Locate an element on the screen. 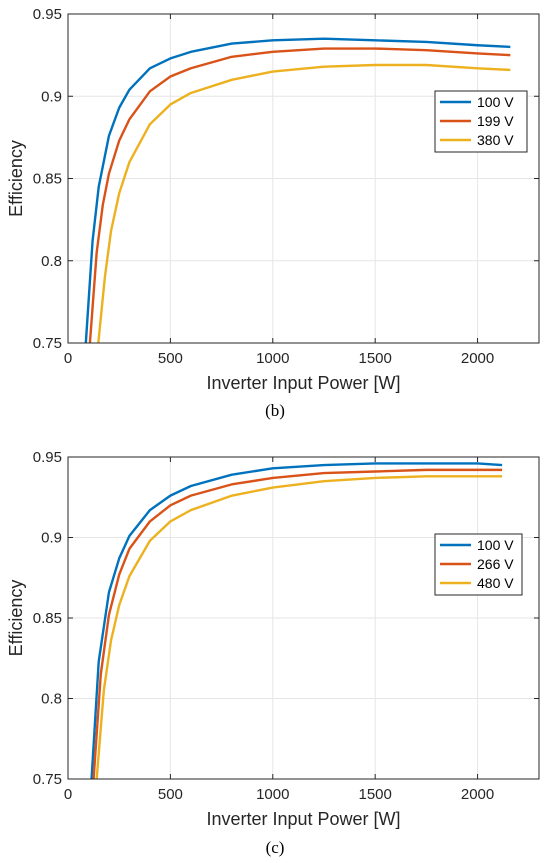  legend-entry: 266 V is located at coordinates (495, 564).